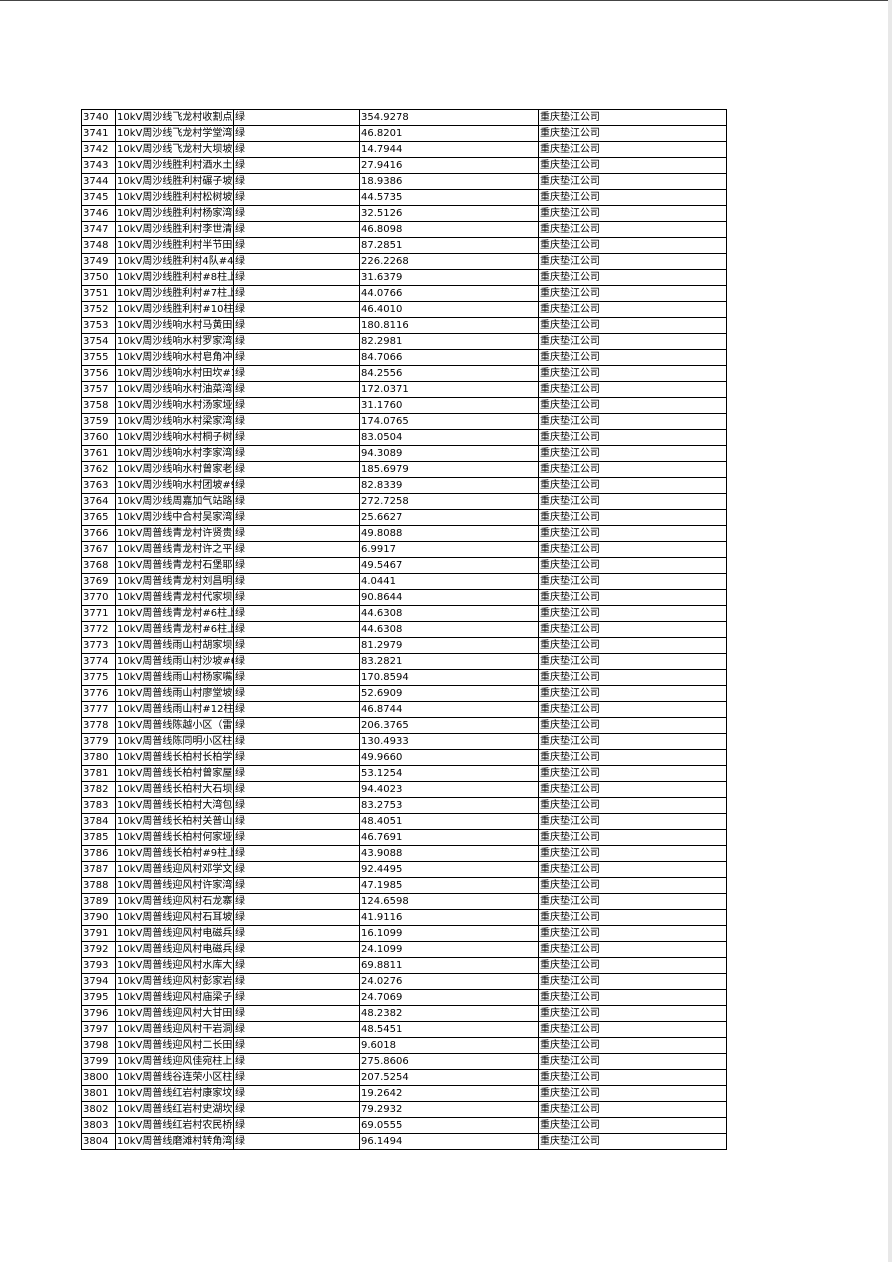 The image size is (892, 1262). What do you see at coordinates (98, 661) in the screenshot?
I see `row-id: 3774` at bounding box center [98, 661].